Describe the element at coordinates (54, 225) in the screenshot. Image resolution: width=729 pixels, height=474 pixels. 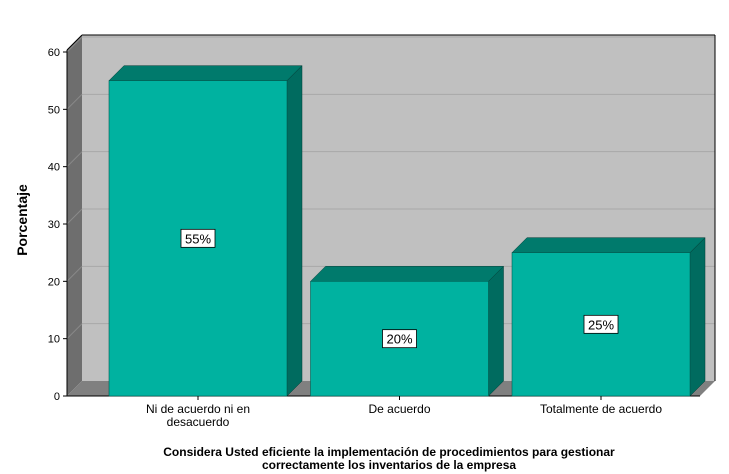
I see `y-tick-label: 30` at that location.